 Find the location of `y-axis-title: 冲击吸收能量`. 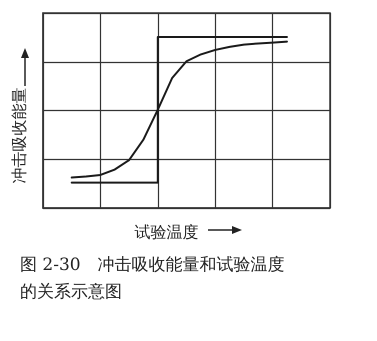

y-axis-title: 冲击吸收能量 is located at coordinates (19, 136).